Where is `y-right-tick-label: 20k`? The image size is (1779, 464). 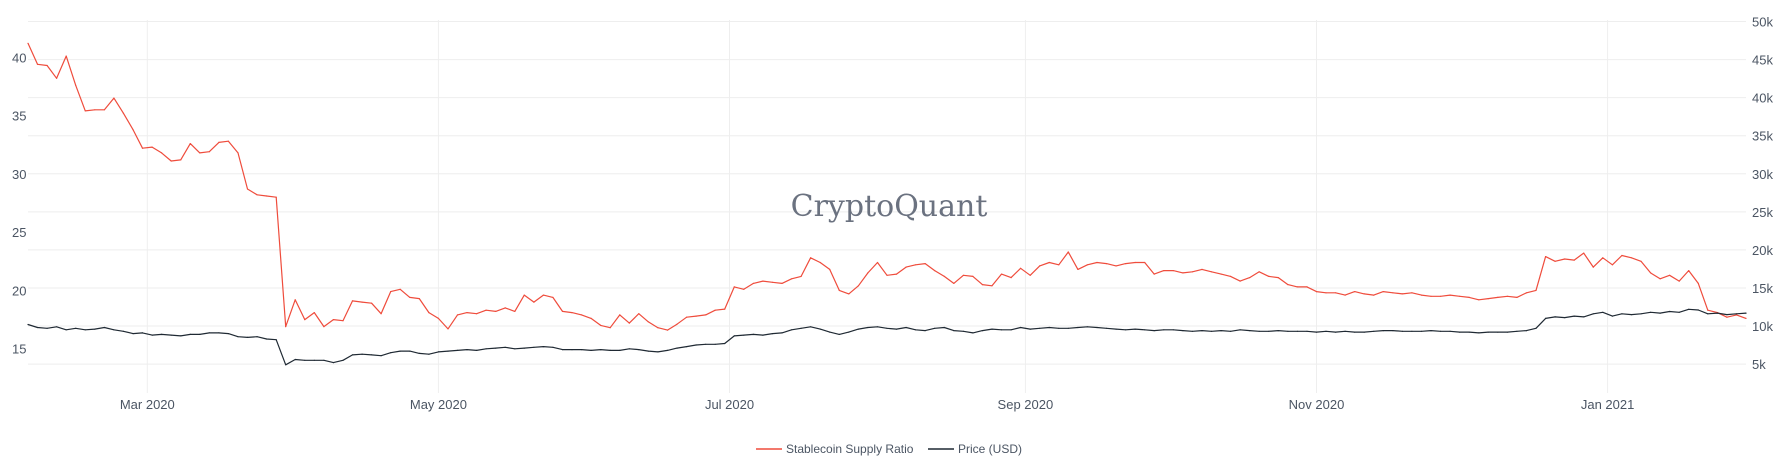 y-right-tick-label: 20k is located at coordinates (1762, 250).